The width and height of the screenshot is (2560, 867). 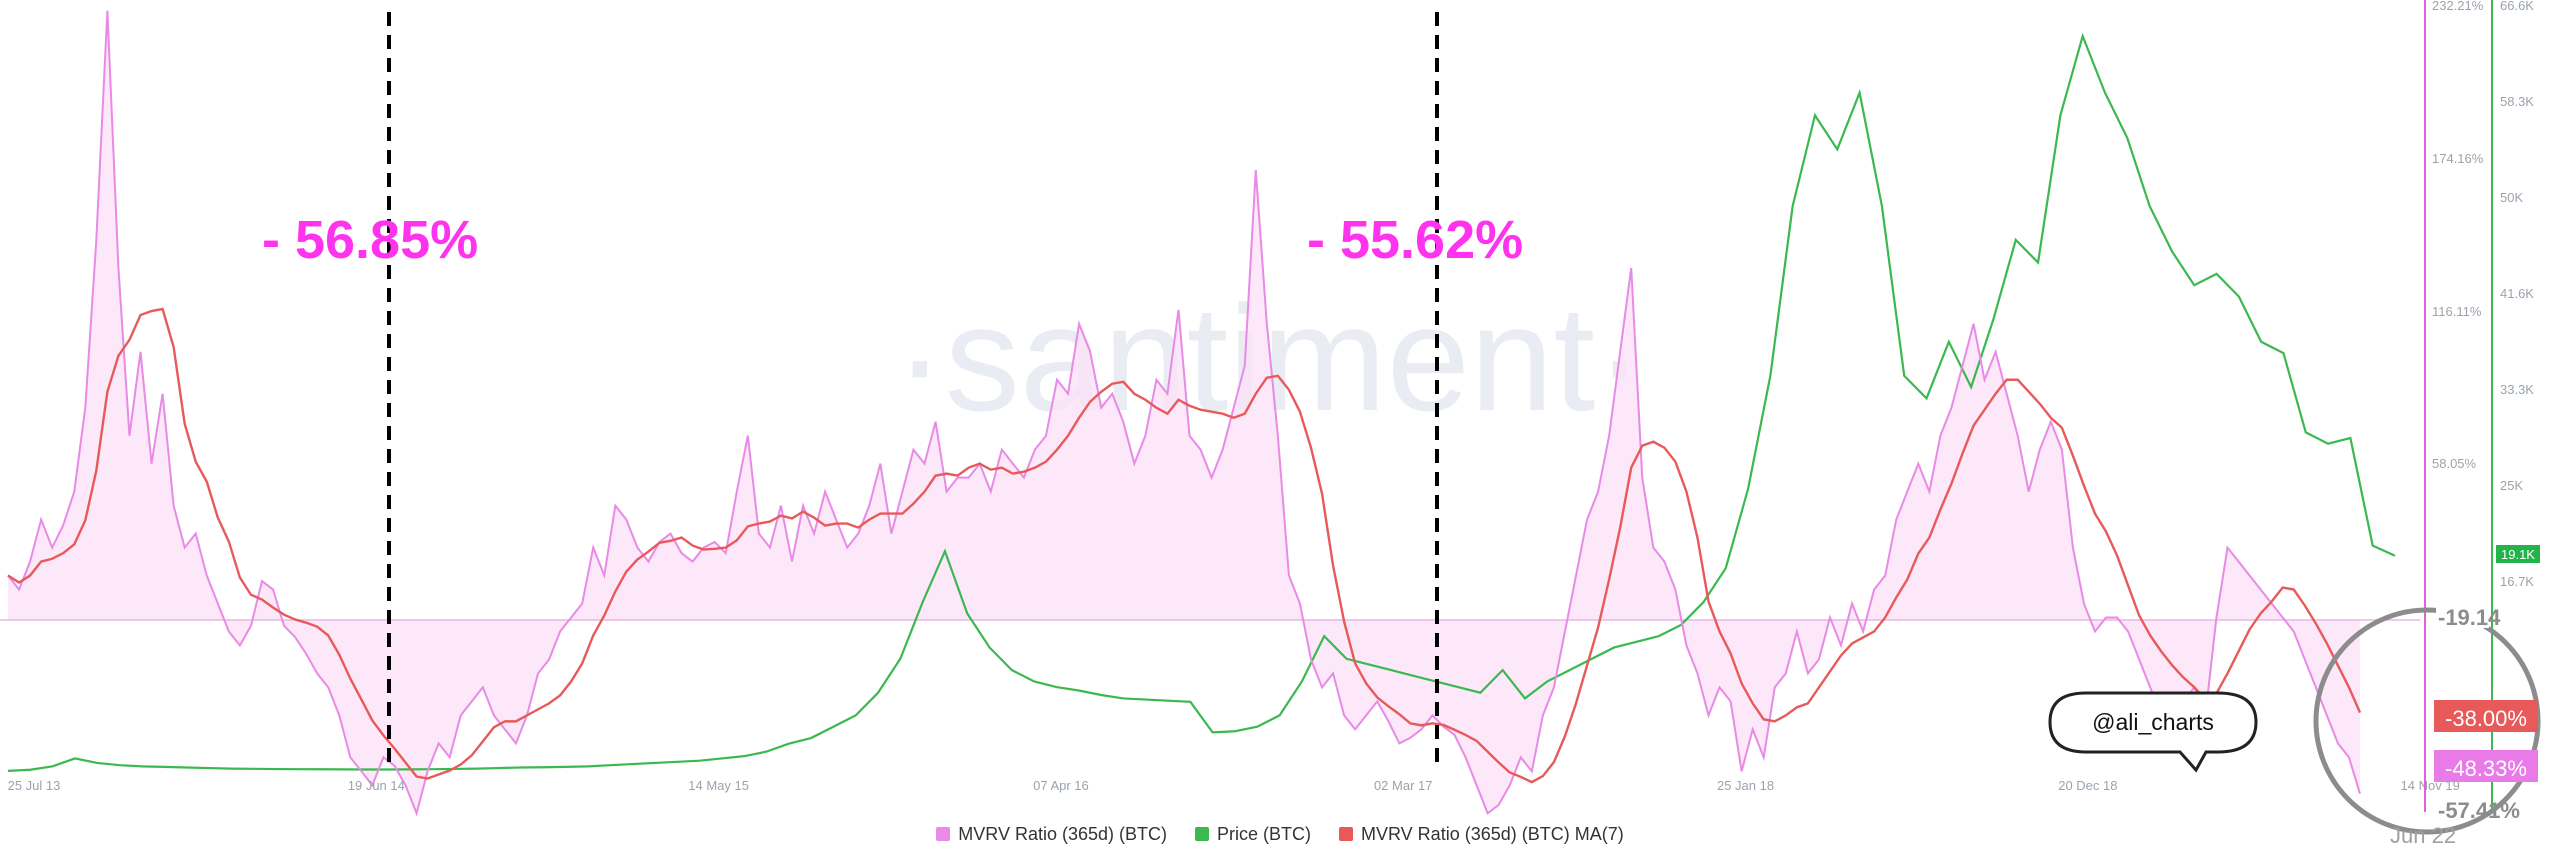 I want to click on x-tick-label: 19 Jun 14, so click(x=376, y=785).